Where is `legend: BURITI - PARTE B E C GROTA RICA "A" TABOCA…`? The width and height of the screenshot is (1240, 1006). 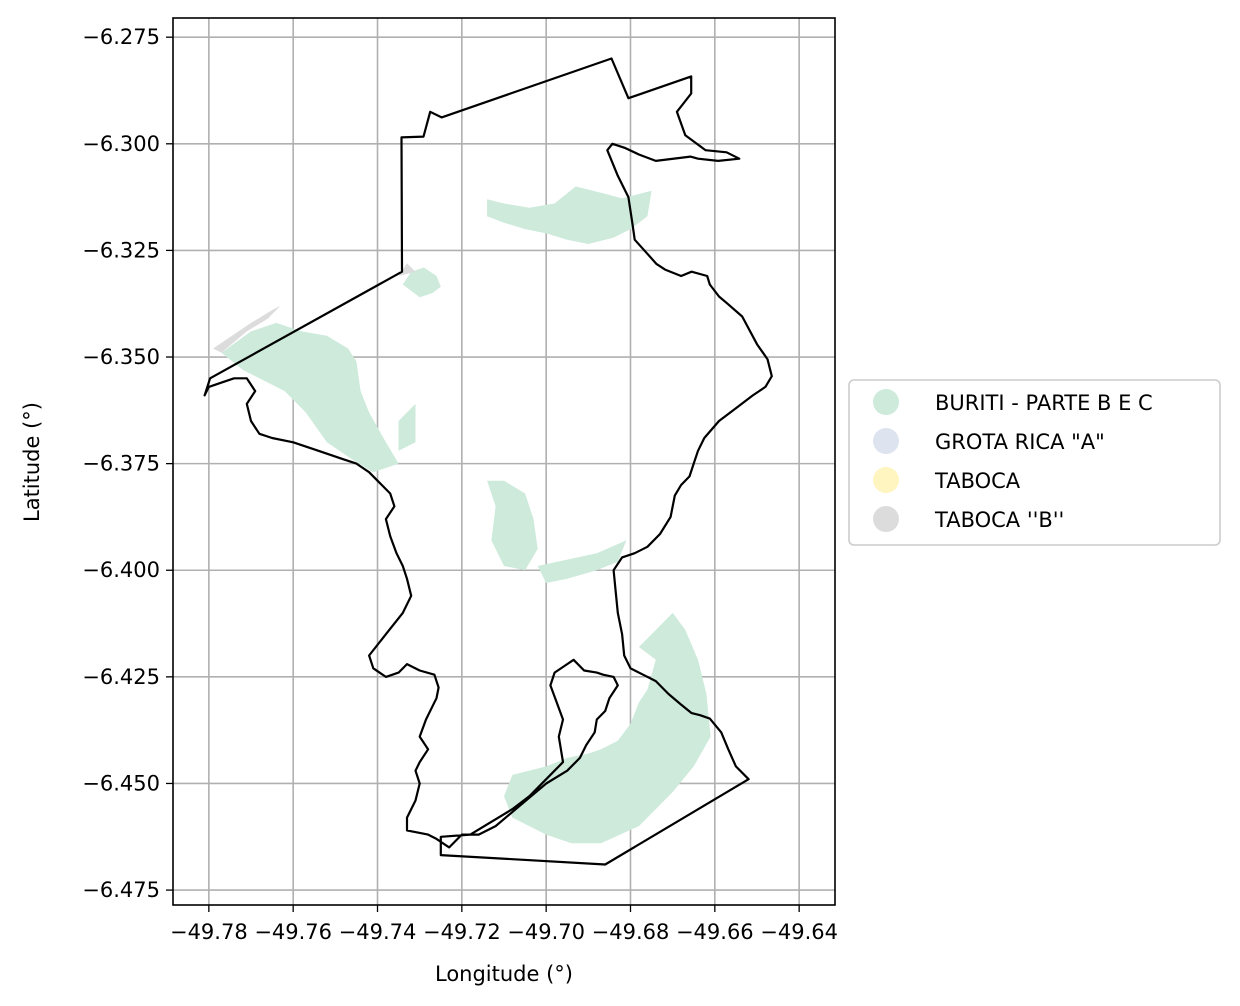 legend: BURITI - PARTE B E C GROTA RICA "A" TABOCA… is located at coordinates (1034, 462).